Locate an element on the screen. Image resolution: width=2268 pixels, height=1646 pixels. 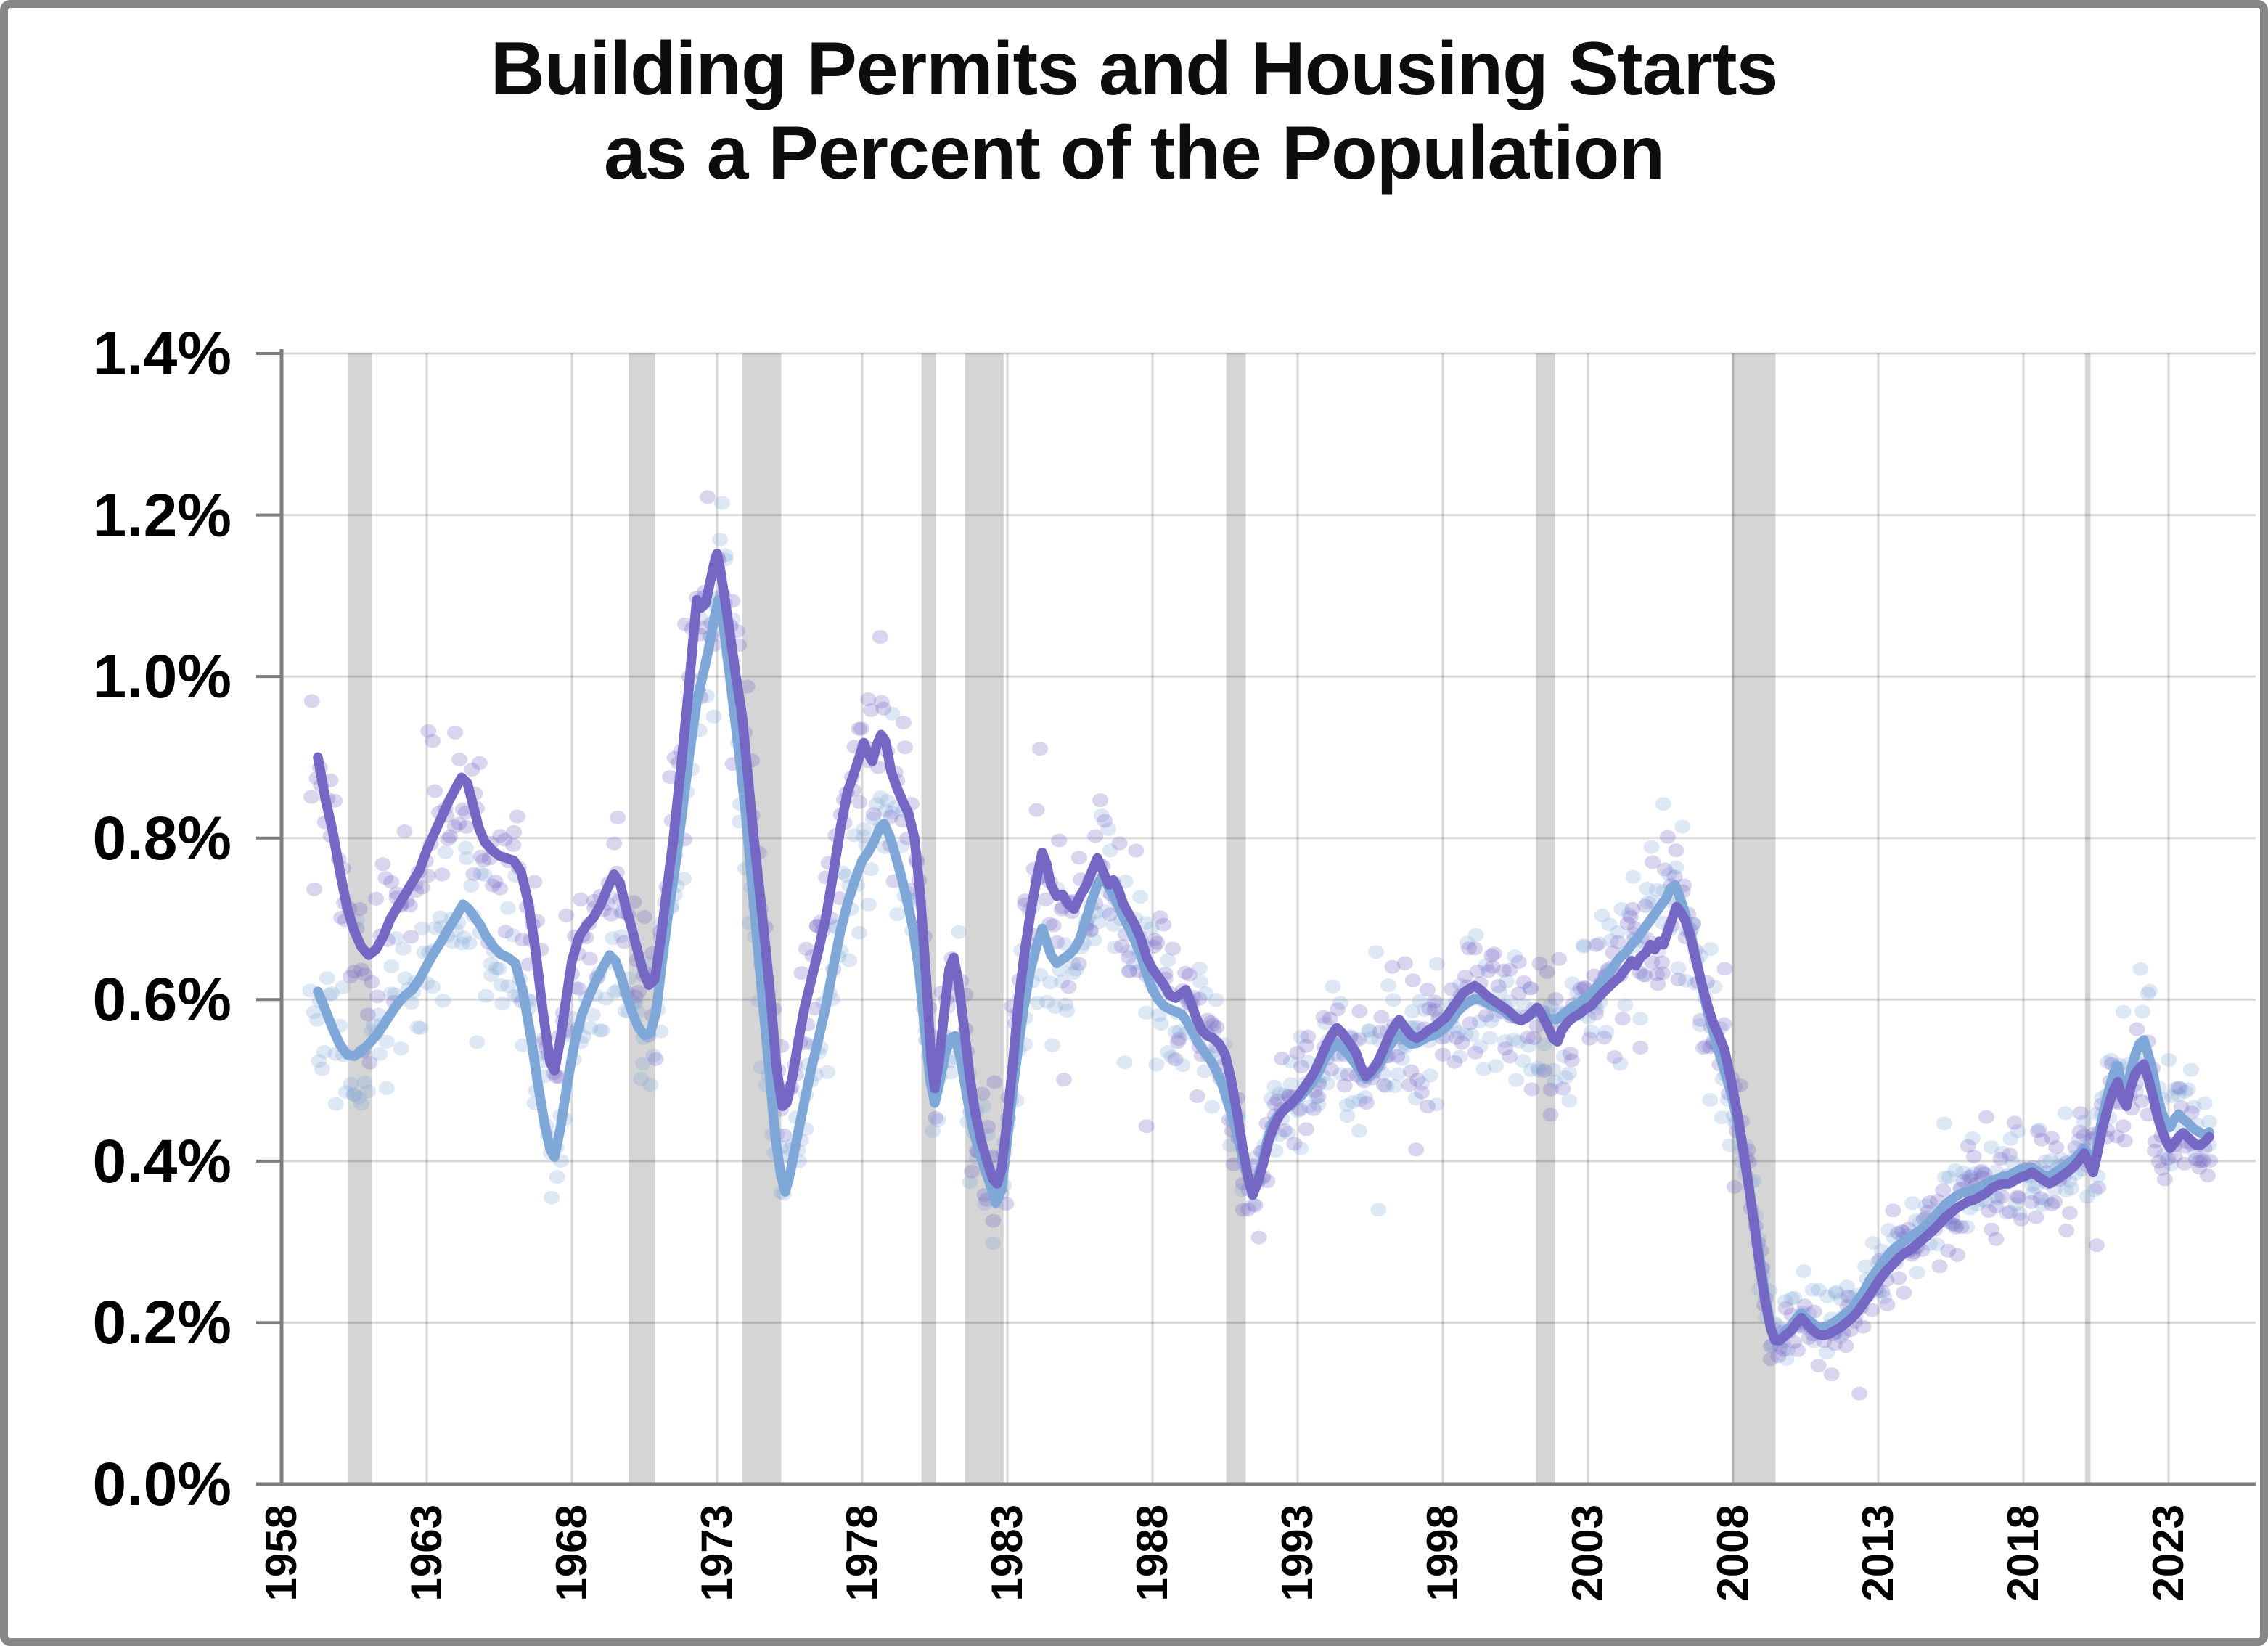
x-axis-label: 1963 is located at coordinates (426, 1553).